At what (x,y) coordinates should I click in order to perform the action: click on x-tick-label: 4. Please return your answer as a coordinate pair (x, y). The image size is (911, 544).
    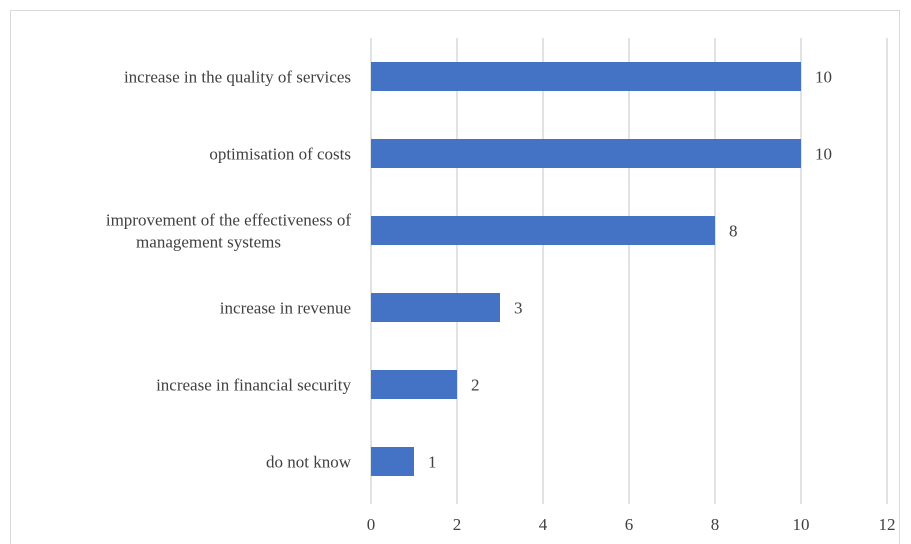
    Looking at the image, I should click on (543, 524).